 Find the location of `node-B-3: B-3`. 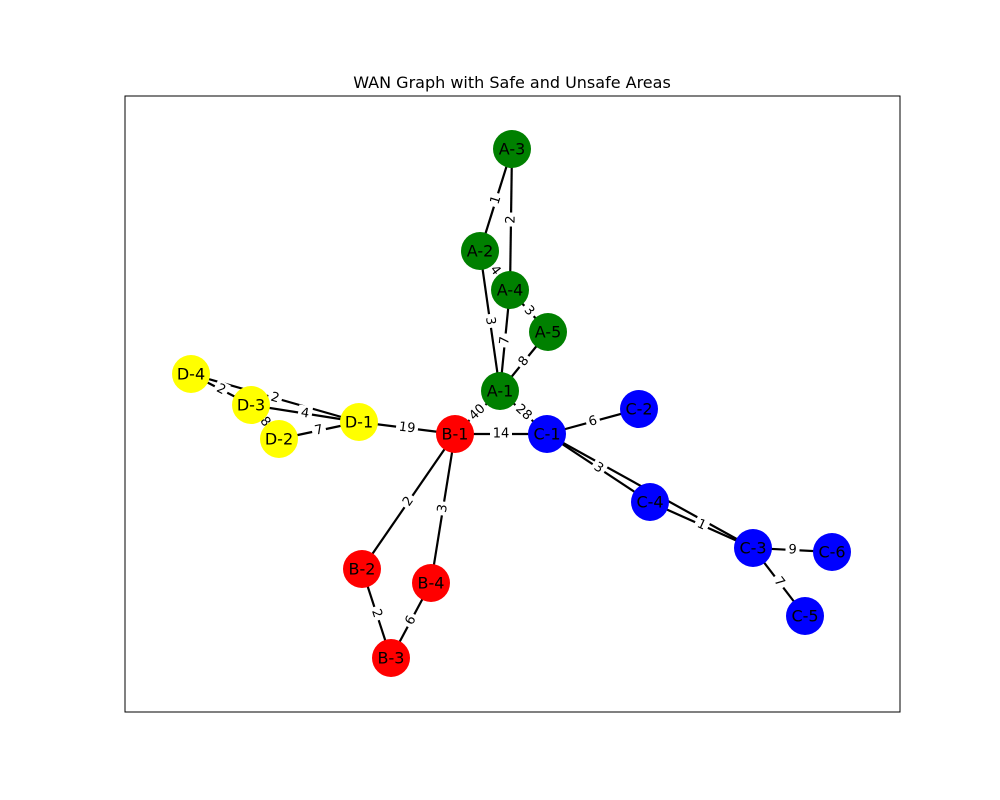

node-B-3: B-3 is located at coordinates (391, 658).